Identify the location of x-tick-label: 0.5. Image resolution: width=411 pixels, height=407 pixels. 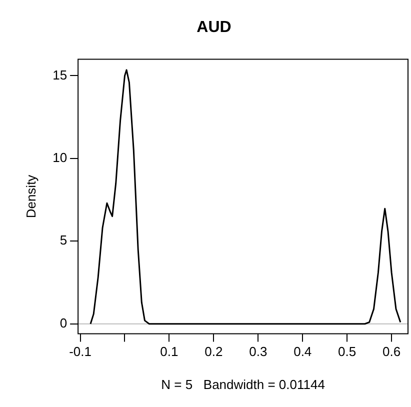
(347, 352).